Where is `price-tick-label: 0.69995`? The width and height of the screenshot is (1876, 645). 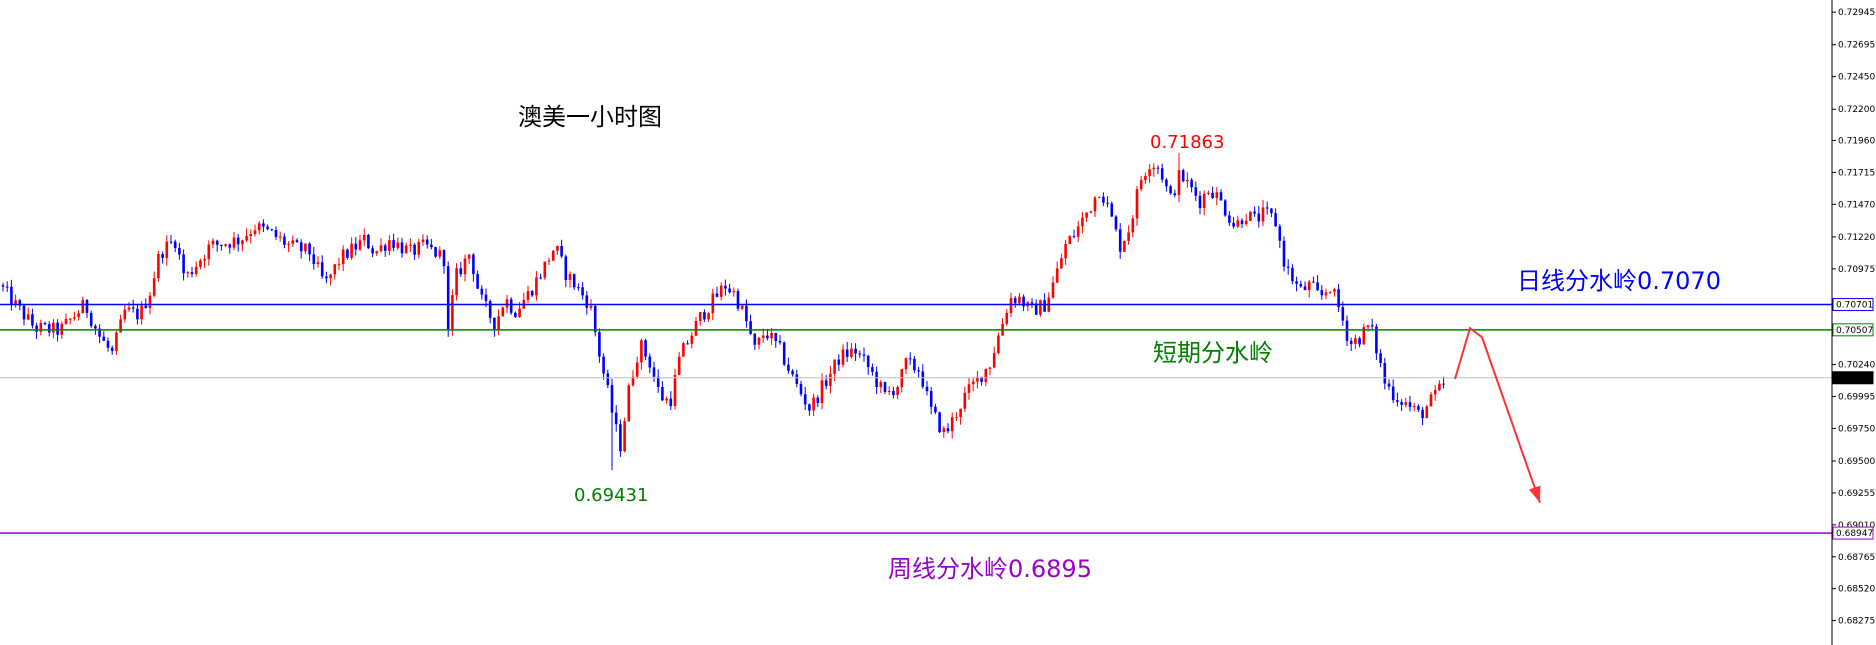
price-tick-label: 0.69995 is located at coordinates (1856, 398).